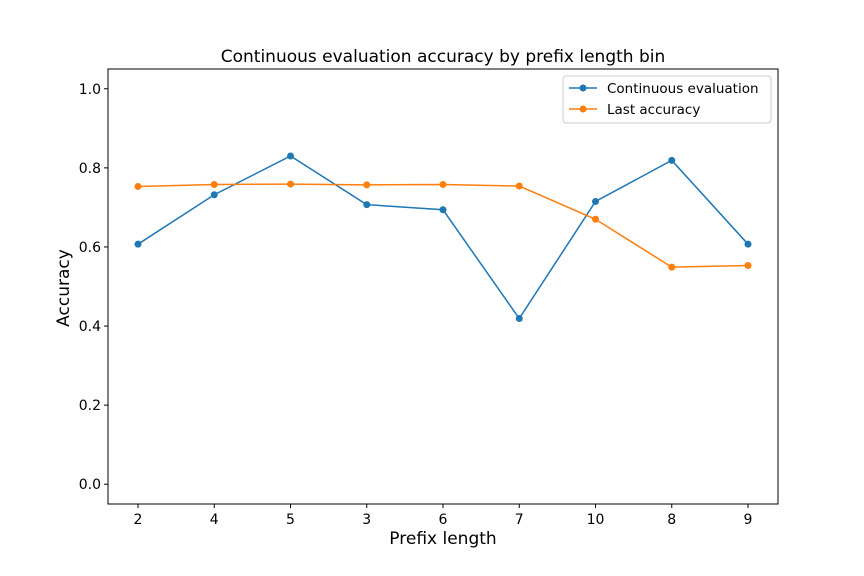  What do you see at coordinates (748, 520) in the screenshot?
I see `x-tick-label: 9` at bounding box center [748, 520].